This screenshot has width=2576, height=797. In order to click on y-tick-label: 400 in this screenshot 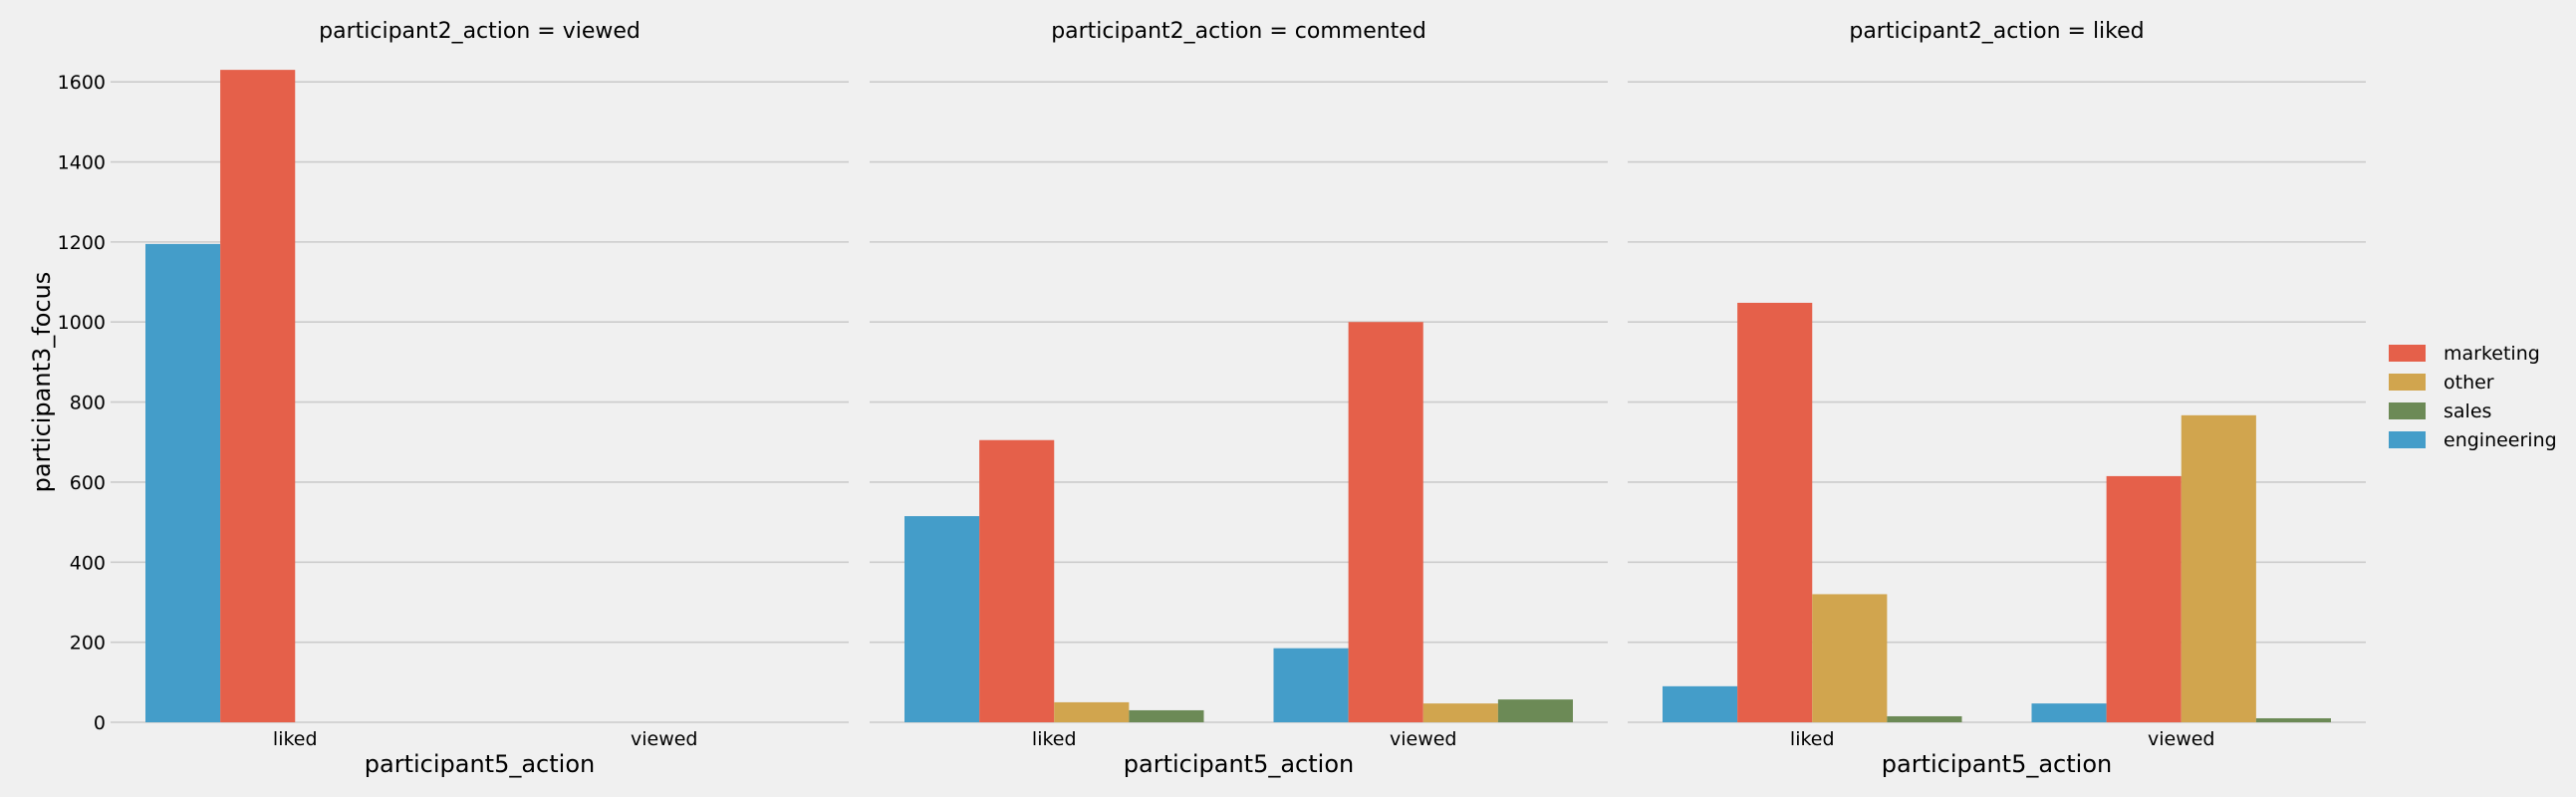, I will do `click(88, 563)`.